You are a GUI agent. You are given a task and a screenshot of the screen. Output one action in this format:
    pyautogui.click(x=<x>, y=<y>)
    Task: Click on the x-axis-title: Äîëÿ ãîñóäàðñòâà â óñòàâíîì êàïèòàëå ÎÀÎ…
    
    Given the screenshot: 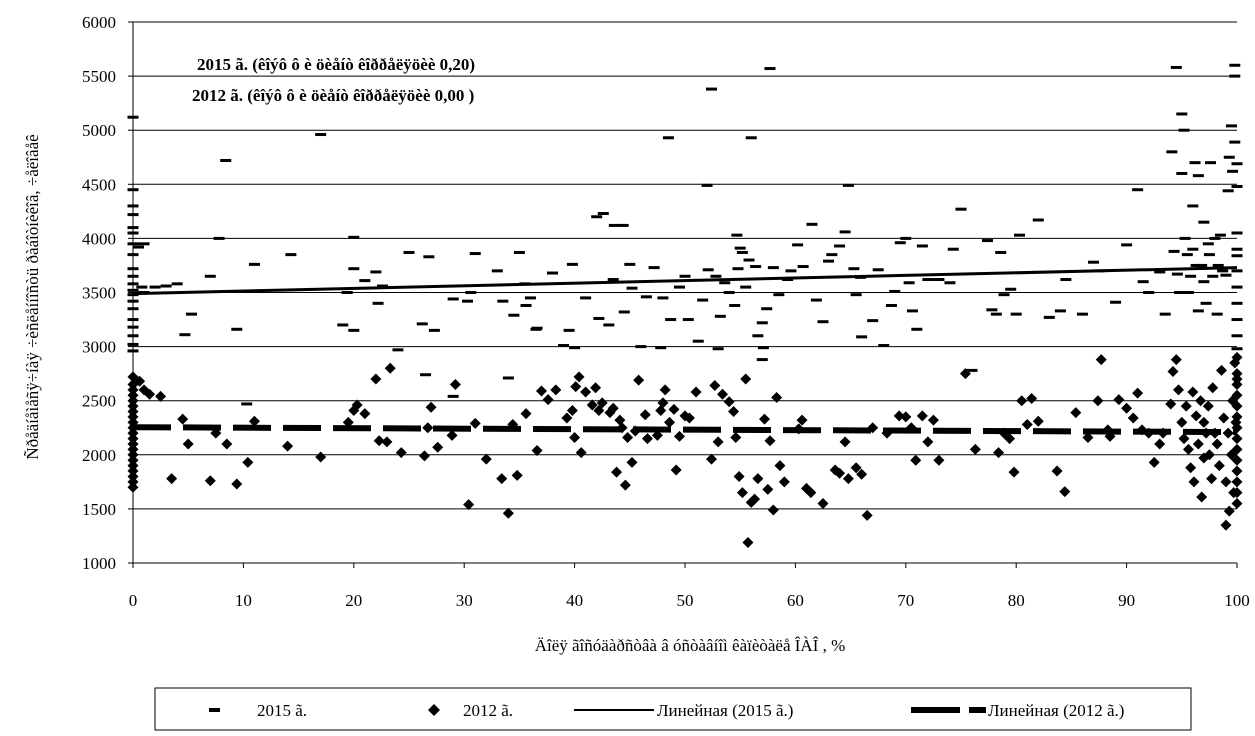 What is the action you would take?
    pyautogui.click(x=690, y=645)
    